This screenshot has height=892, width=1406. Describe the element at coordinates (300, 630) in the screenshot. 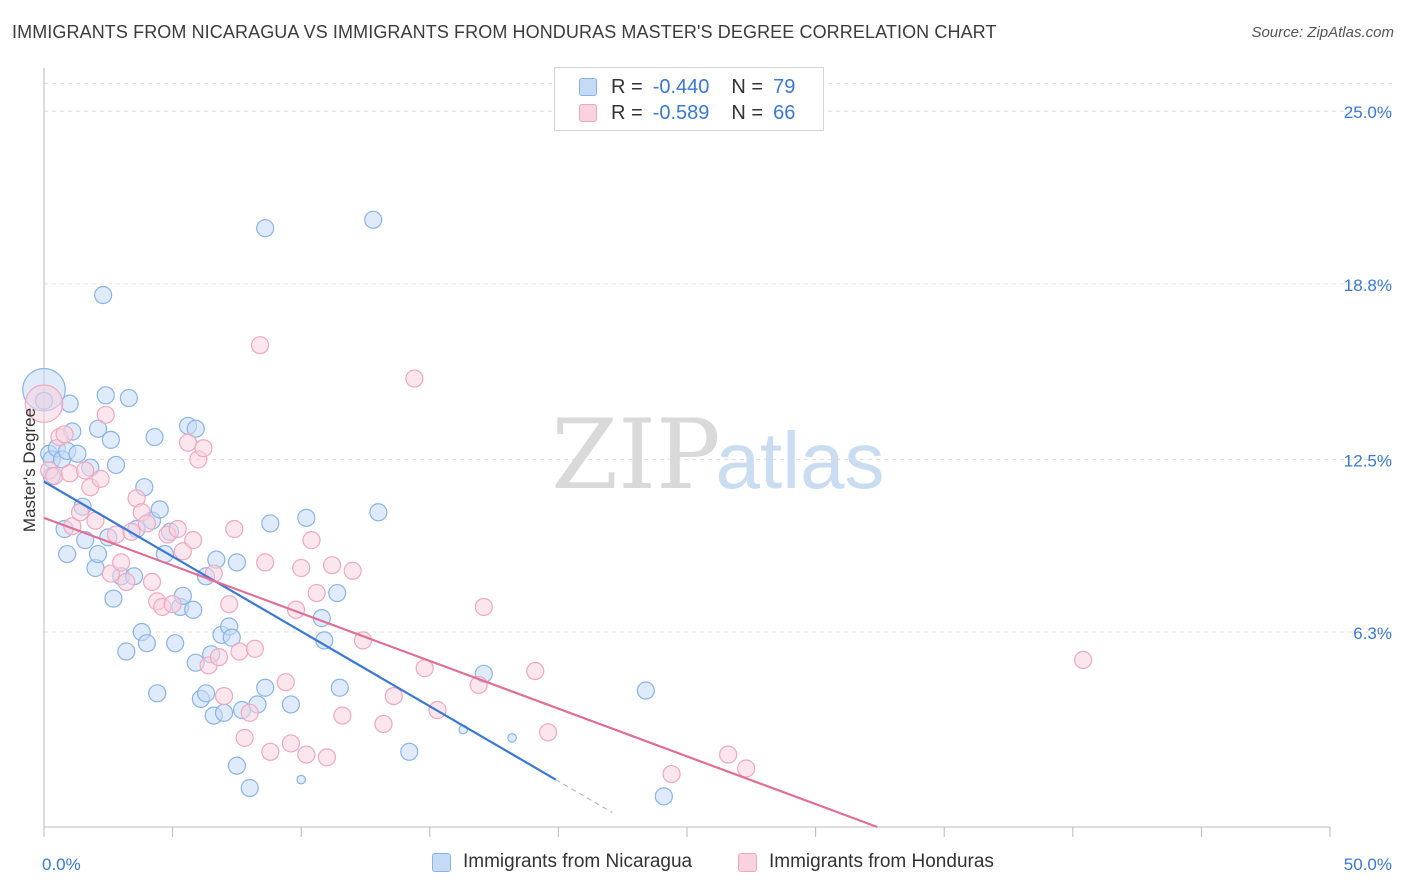

I see `nicaragua-trend-line` at that location.